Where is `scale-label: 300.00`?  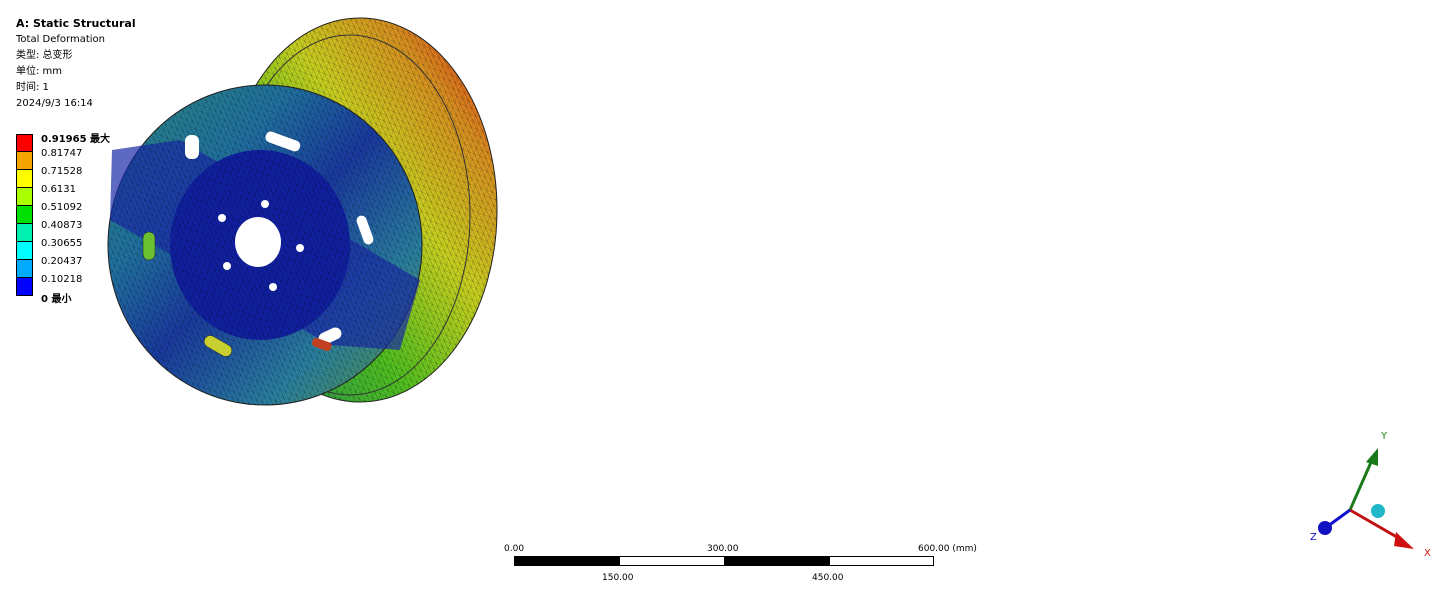
scale-label: 300.00 is located at coordinates (723, 549).